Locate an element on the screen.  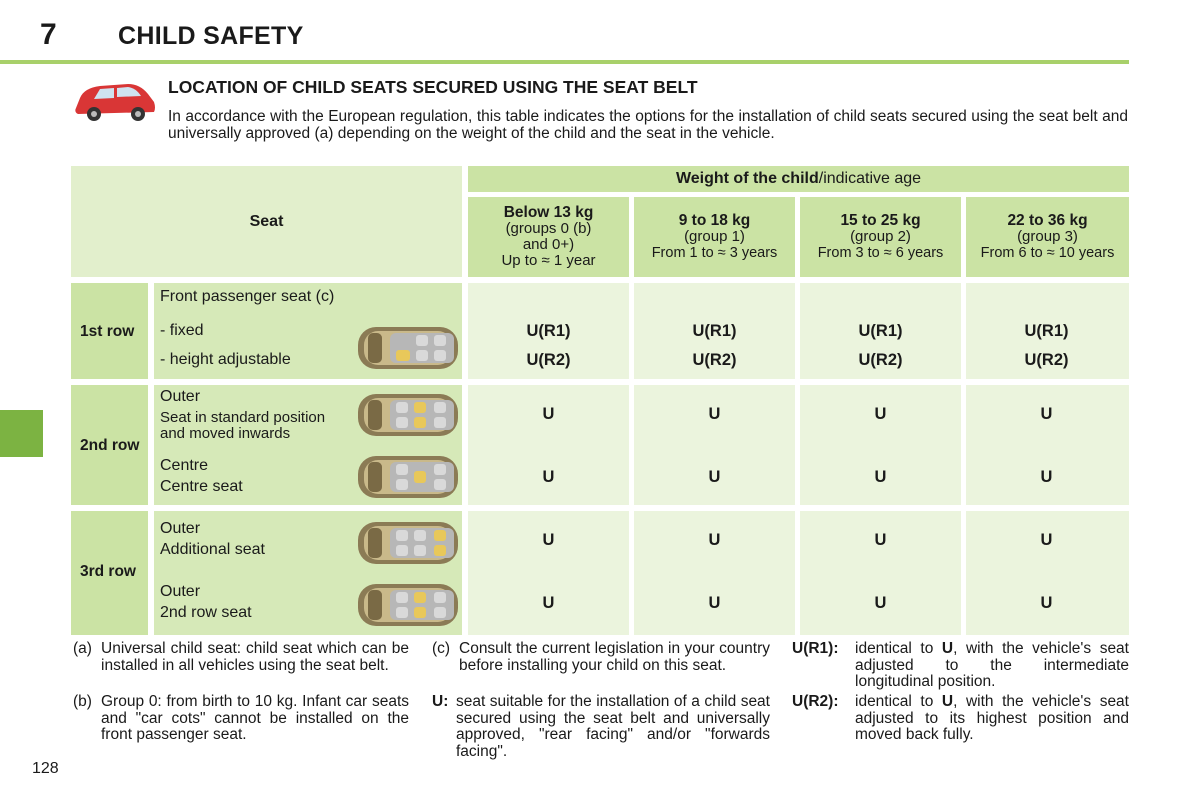
row-label-2nd: 2nd row is located at coordinates (110, 445).